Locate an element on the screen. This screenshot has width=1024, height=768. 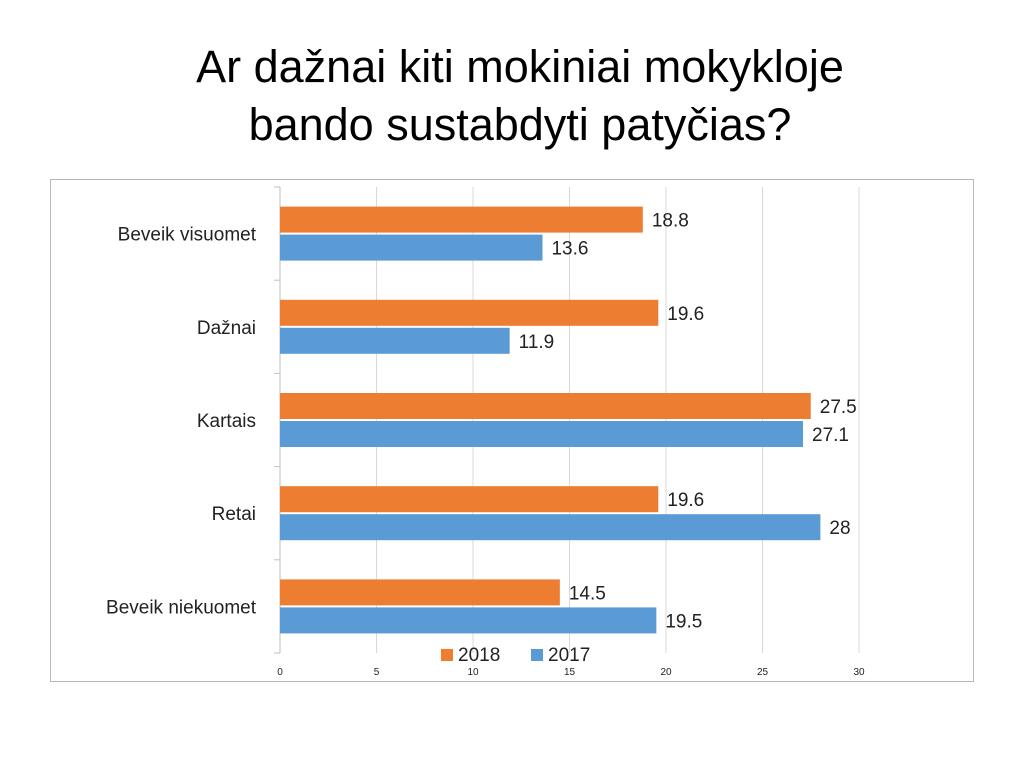
category-label: Retai is located at coordinates (234, 514).